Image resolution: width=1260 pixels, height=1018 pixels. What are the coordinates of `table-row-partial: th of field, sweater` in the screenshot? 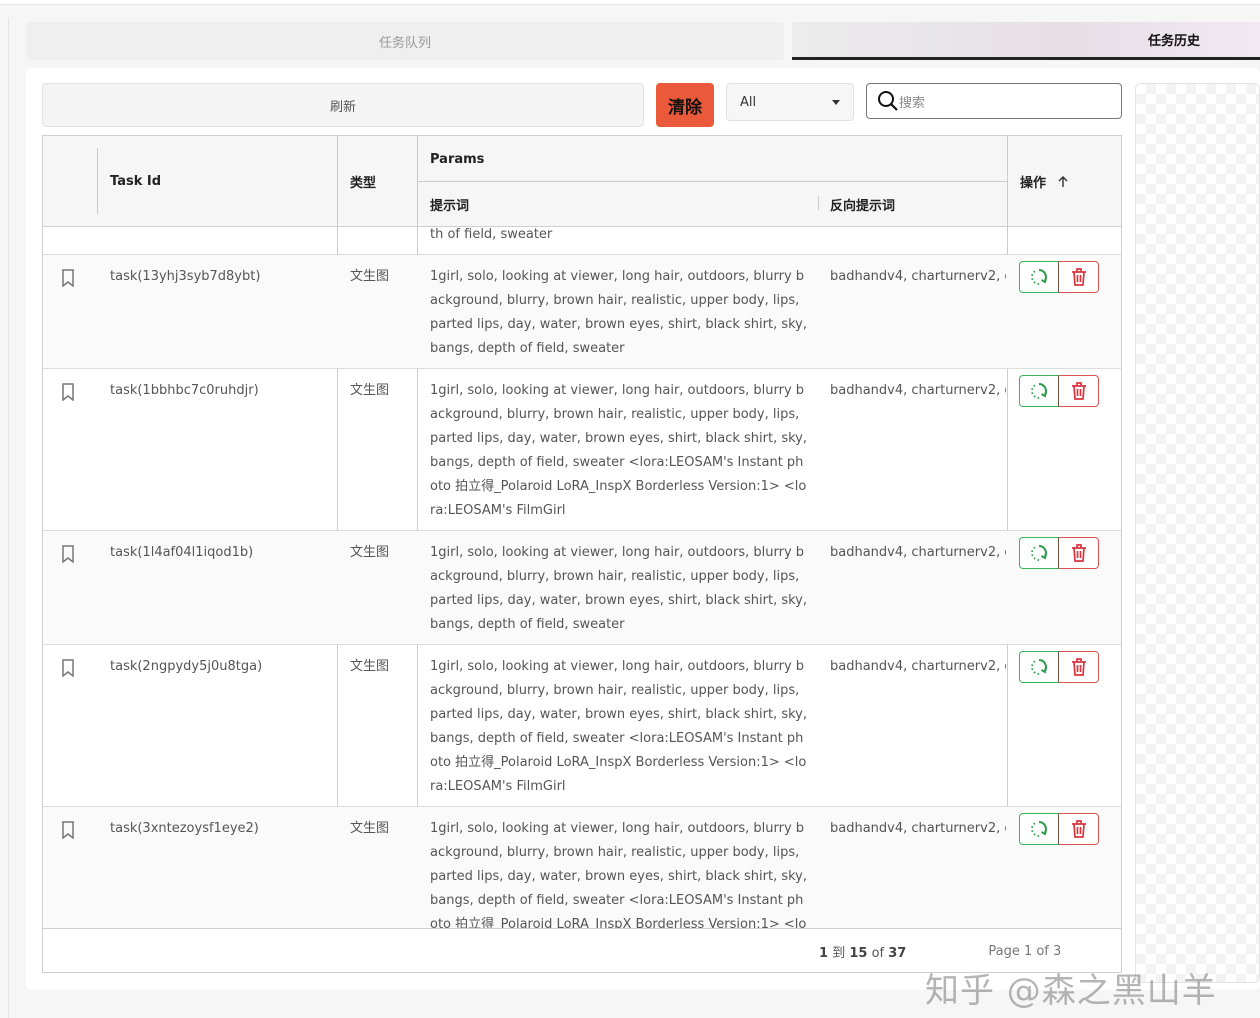 It's located at (582, 241).